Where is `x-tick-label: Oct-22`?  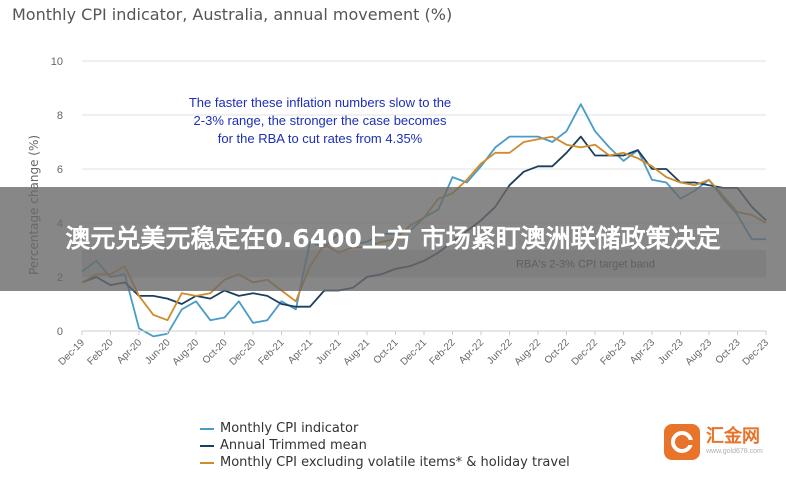
x-tick-label: Oct-22 is located at coordinates (557, 351).